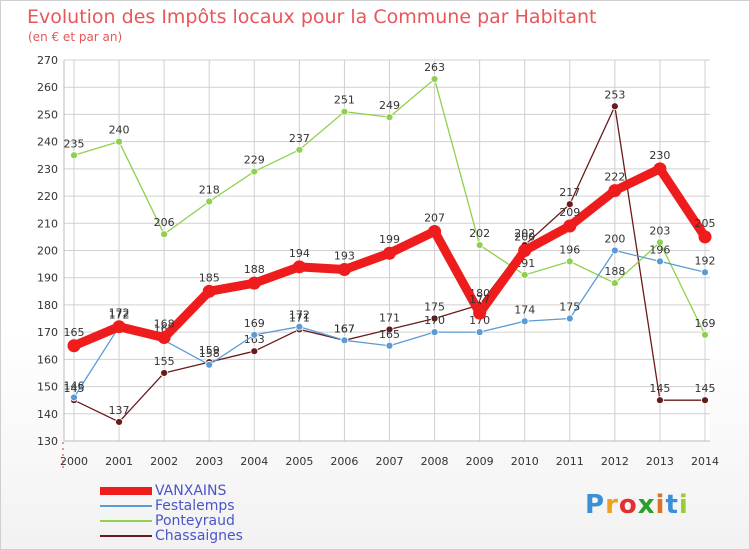 The image size is (750, 550). Describe the element at coordinates (47, 441) in the screenshot. I see `y-tick-label: 130` at that location.